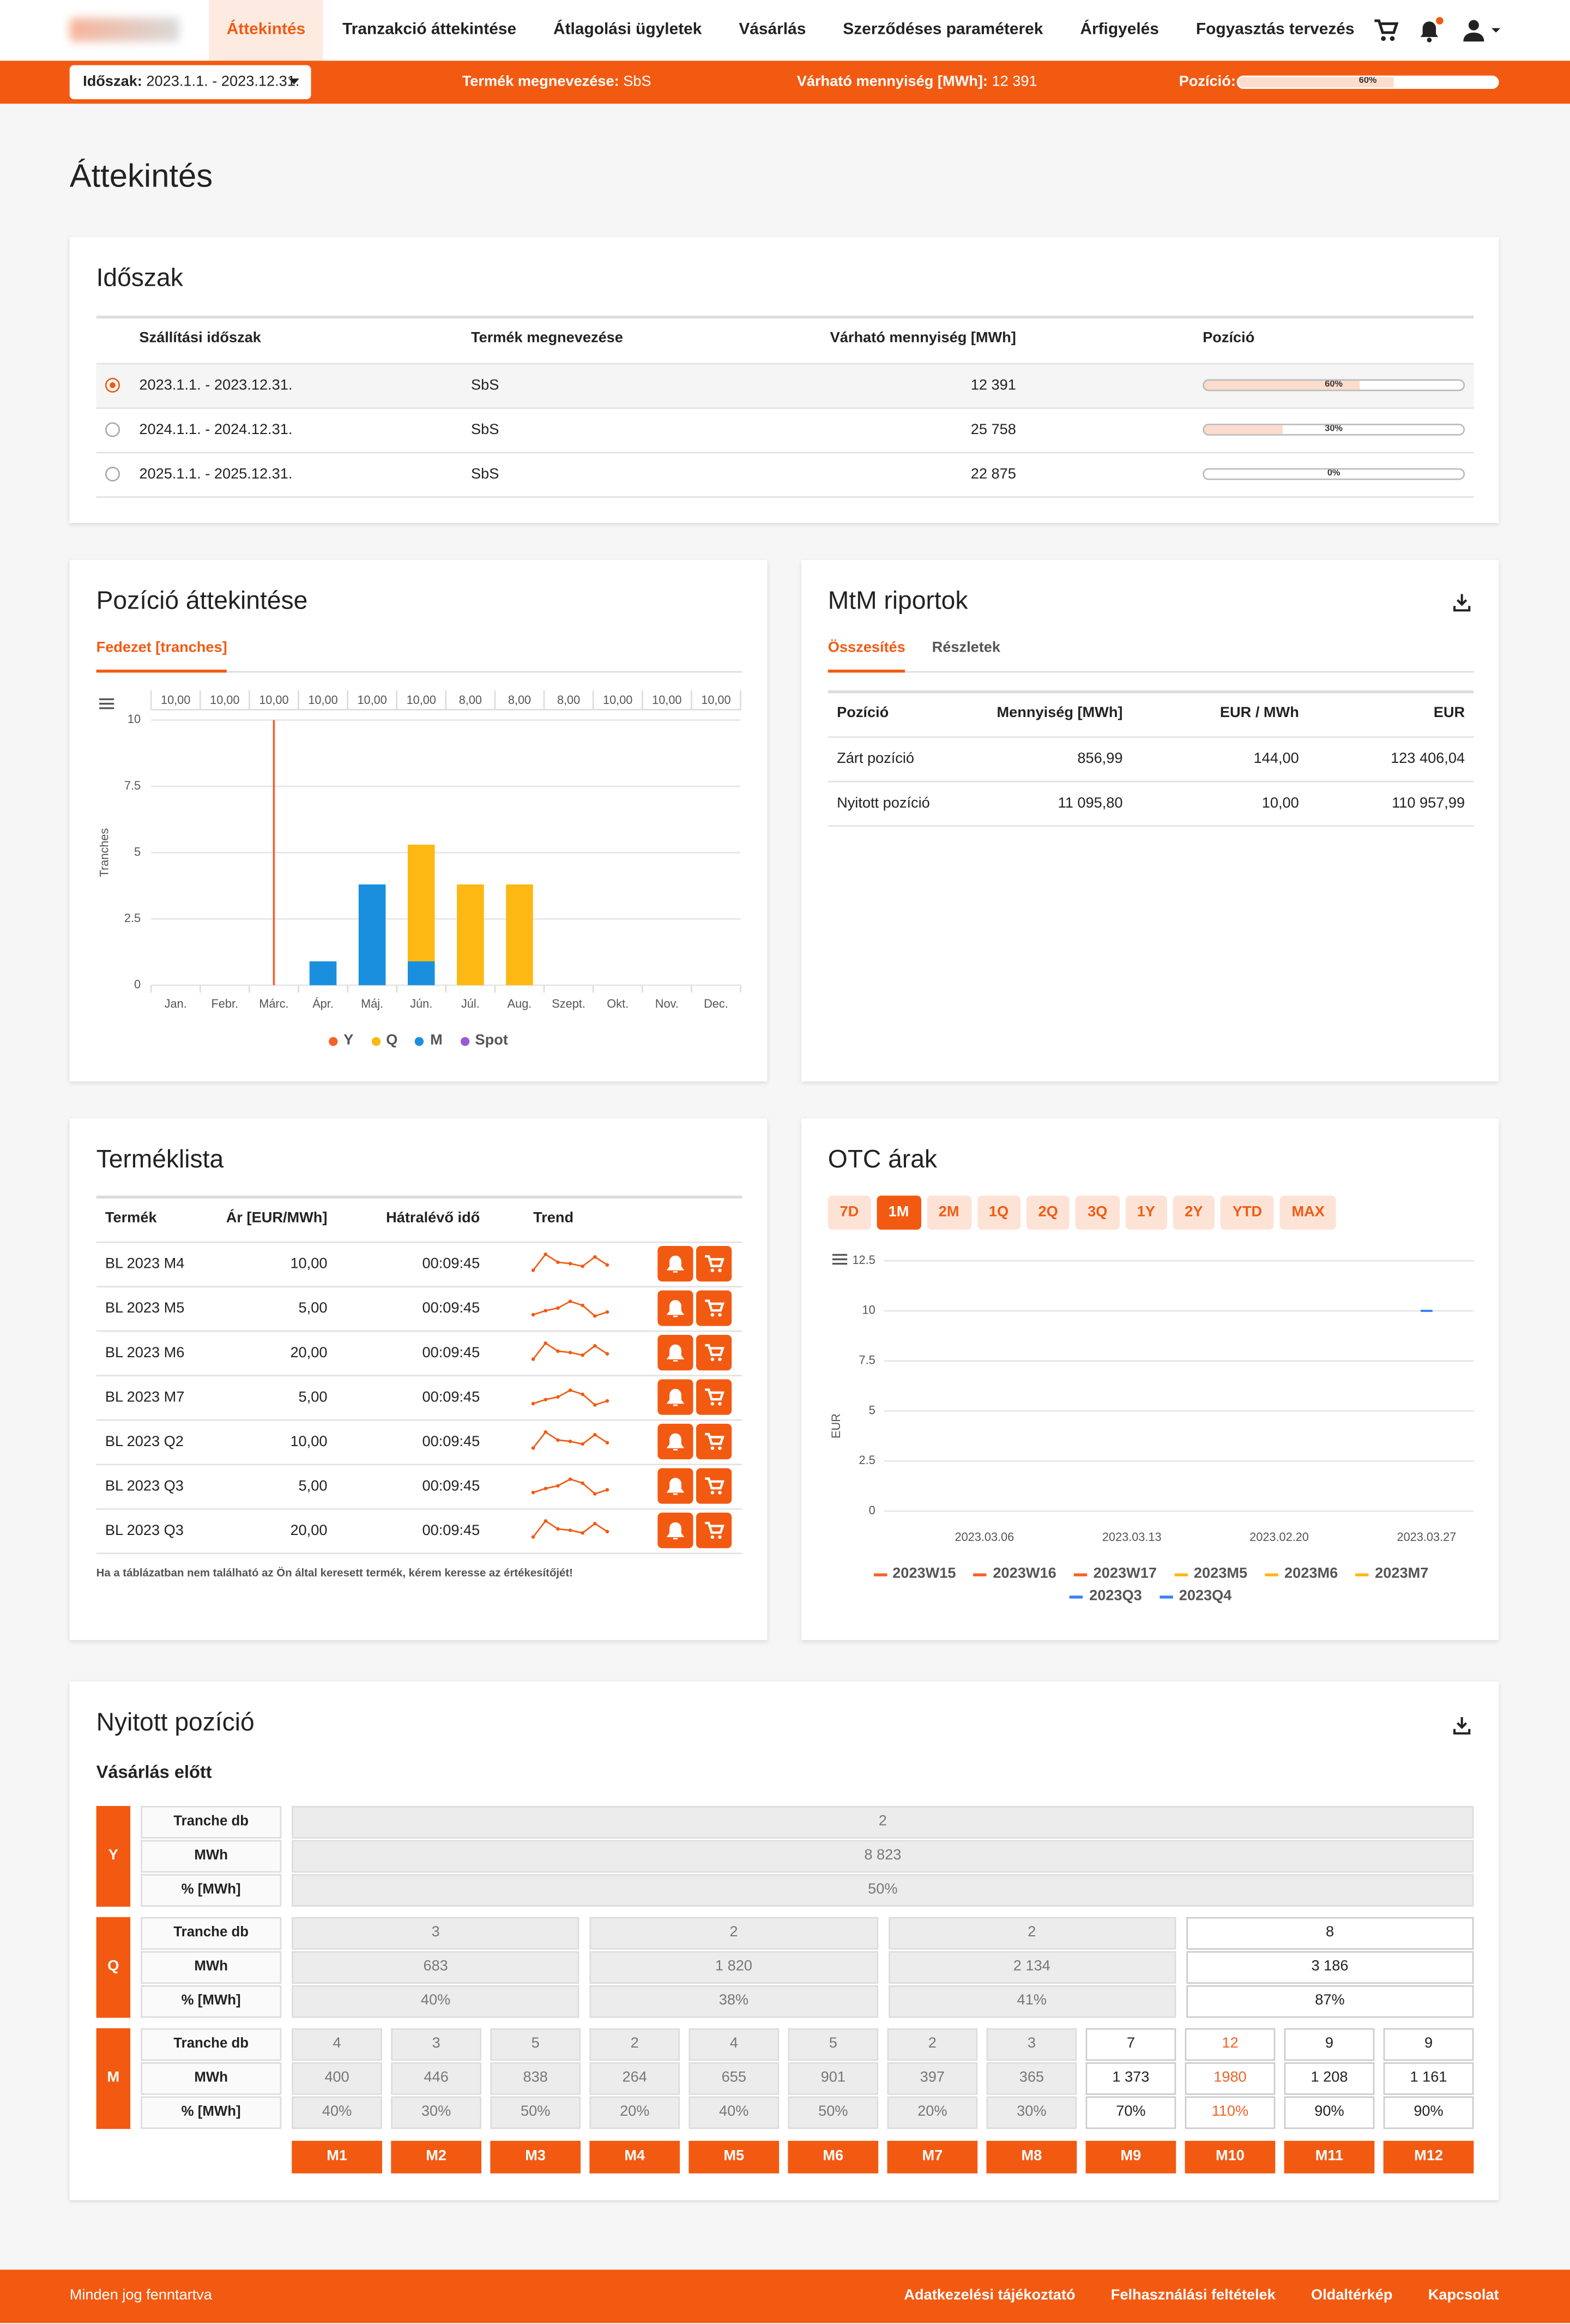 The width and height of the screenshot is (1570, 2324). I want to click on legend-item: Spot, so click(484, 1041).